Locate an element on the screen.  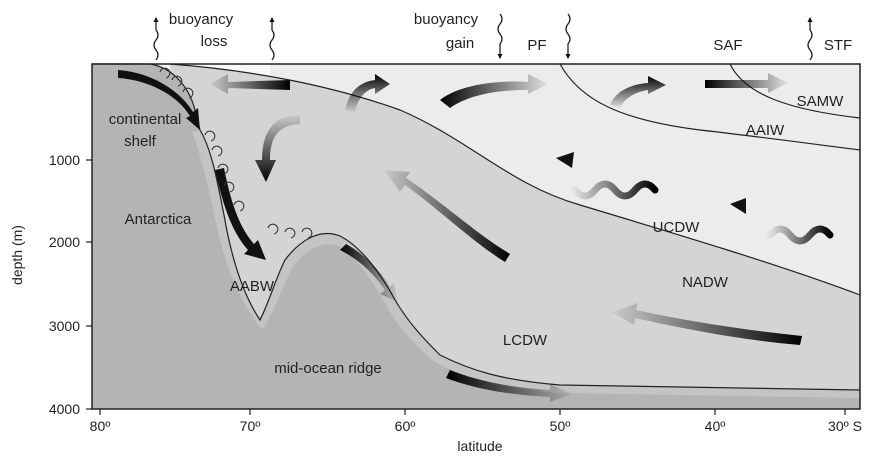
aaiw-boundary is located at coordinates (710, 107).